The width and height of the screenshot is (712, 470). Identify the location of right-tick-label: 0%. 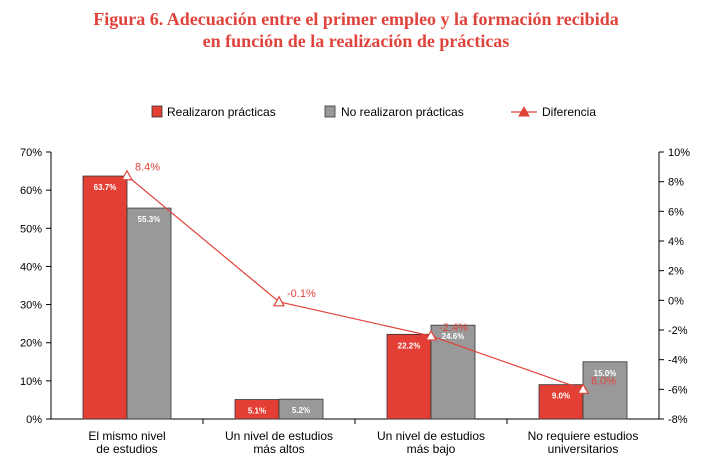
(676, 301).